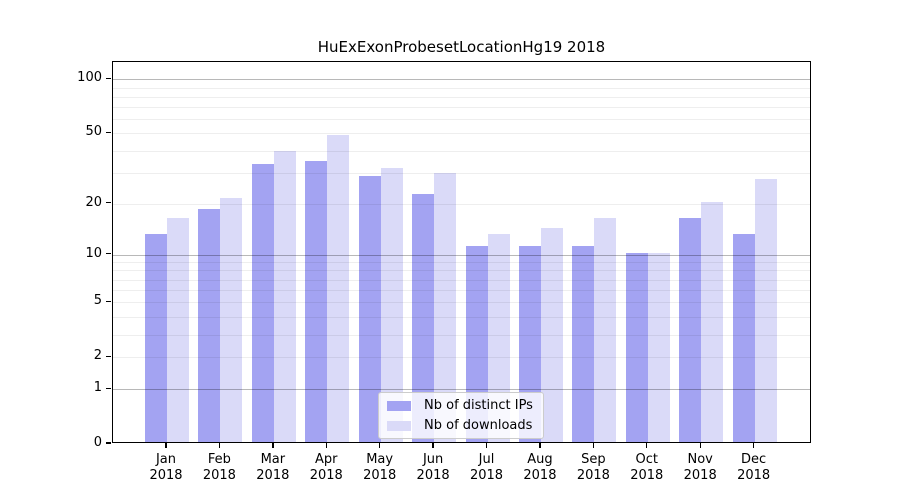  What do you see at coordinates (445, 307) in the screenshot?
I see `bar-downloads-jun` at bounding box center [445, 307].